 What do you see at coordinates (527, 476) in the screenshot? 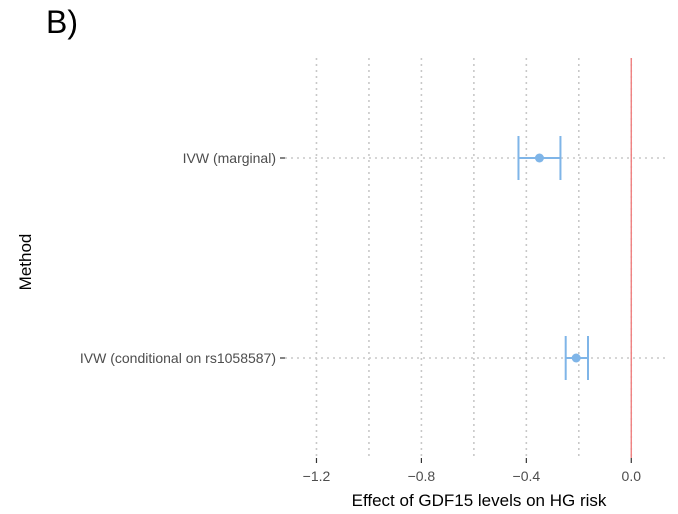
I see `x-tick-label: −0.4` at bounding box center [527, 476].